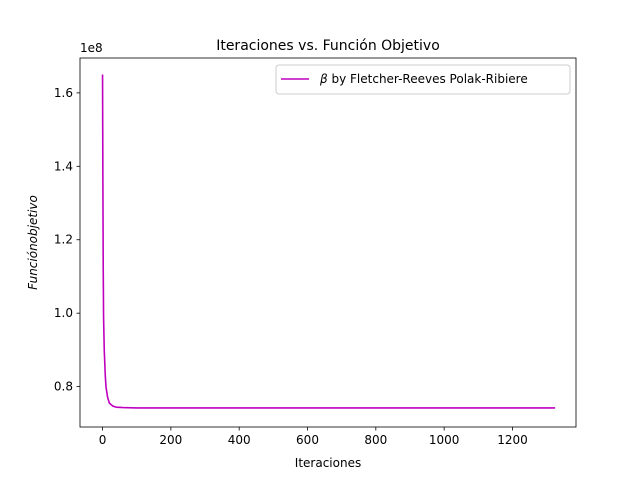  What do you see at coordinates (103, 440) in the screenshot?
I see `x-tick-label: 0` at bounding box center [103, 440].